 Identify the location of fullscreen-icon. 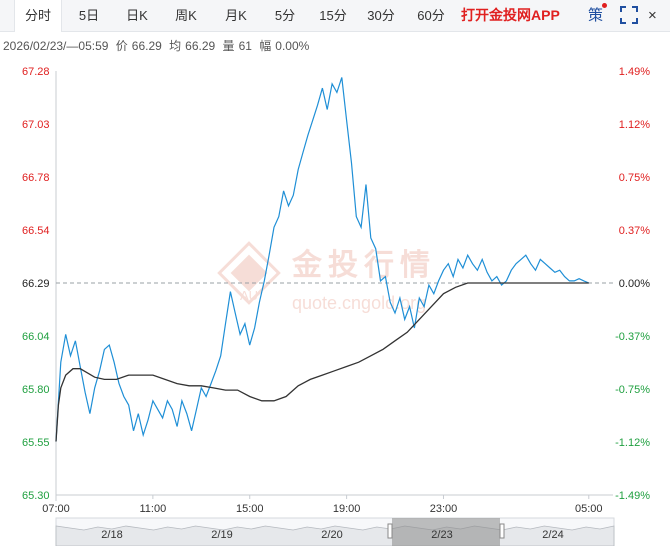
(629, 15).